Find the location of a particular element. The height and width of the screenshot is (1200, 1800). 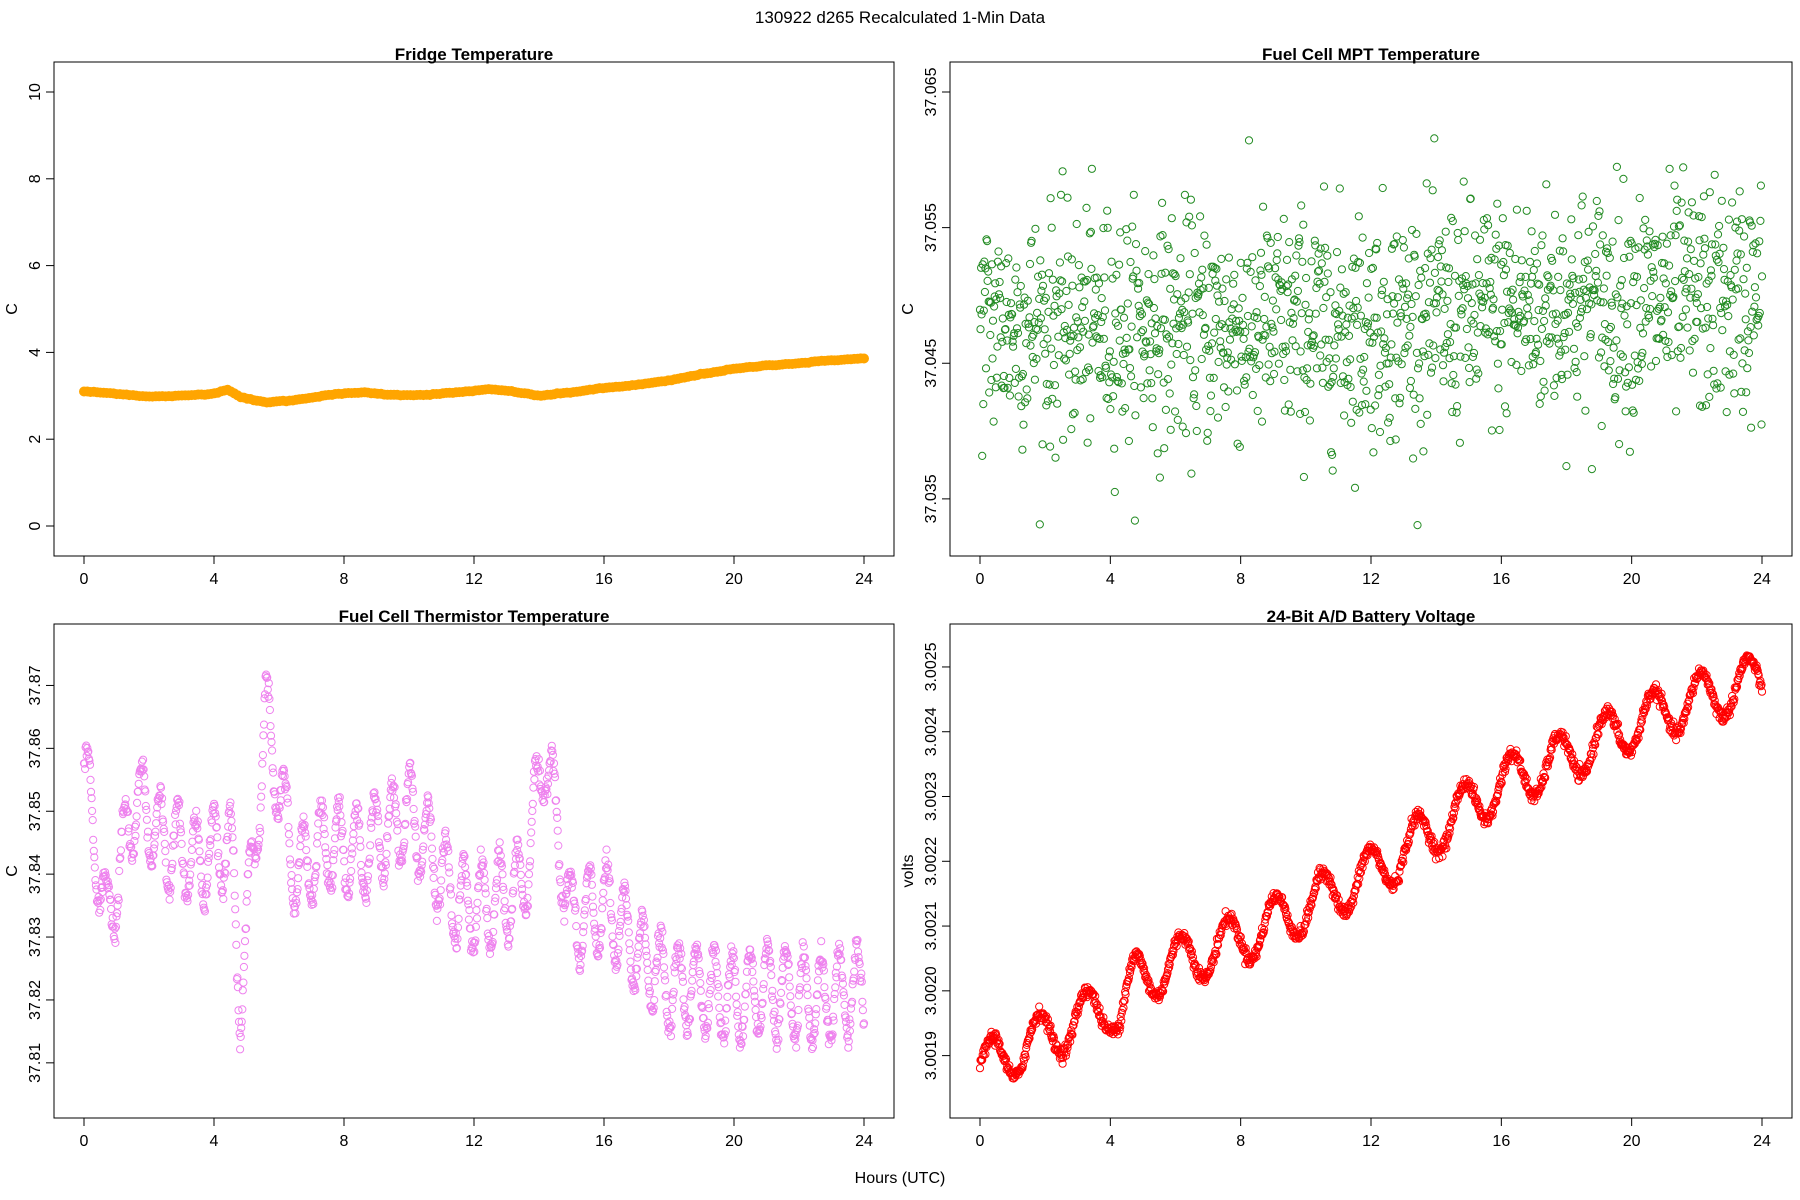

y-axis-label: volts is located at coordinates (908, 871).